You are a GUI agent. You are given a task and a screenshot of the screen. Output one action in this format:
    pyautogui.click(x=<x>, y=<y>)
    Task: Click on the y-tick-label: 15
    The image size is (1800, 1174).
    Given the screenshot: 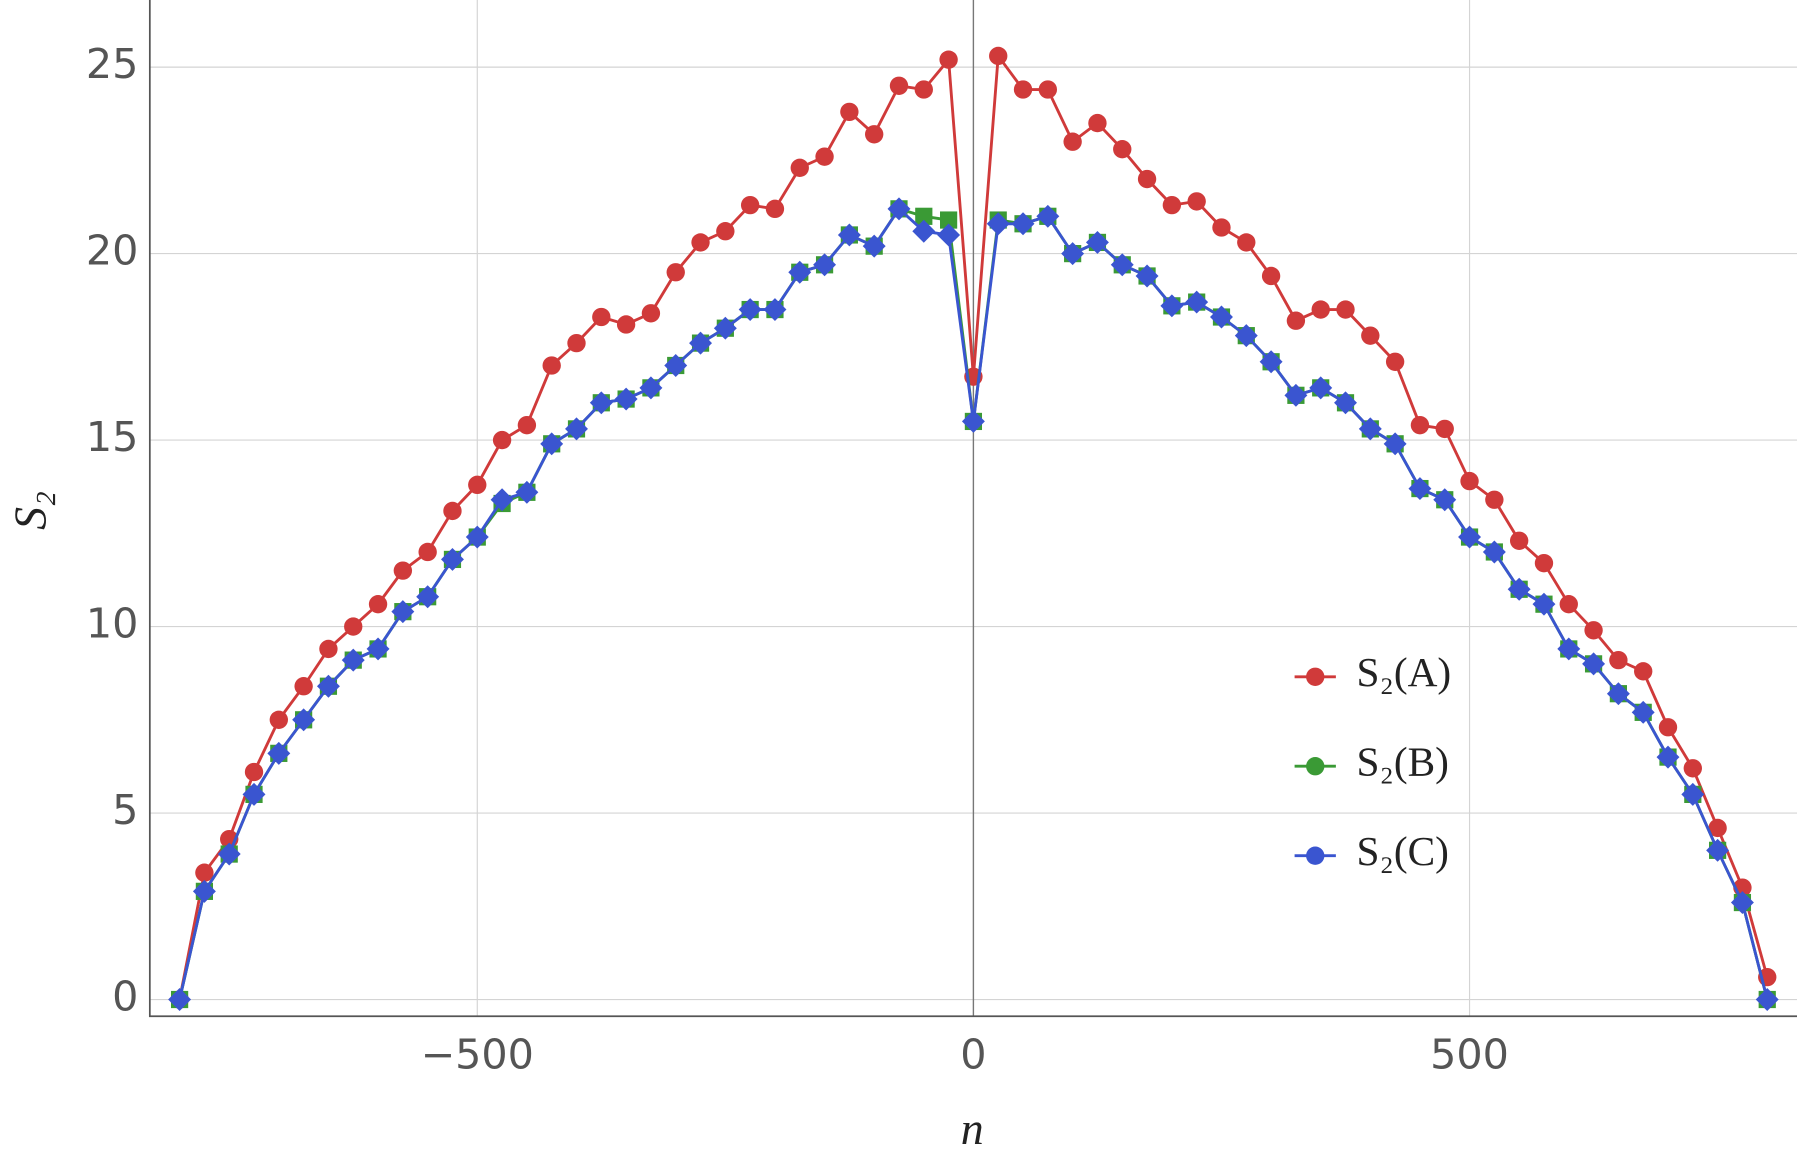 What is the action you would take?
    pyautogui.click(x=112, y=437)
    